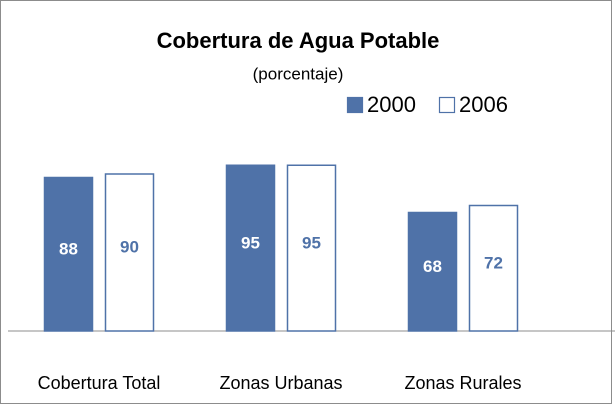 The width and height of the screenshot is (615, 406). What do you see at coordinates (391, 104) in the screenshot?
I see `legend-label: 2000` at bounding box center [391, 104].